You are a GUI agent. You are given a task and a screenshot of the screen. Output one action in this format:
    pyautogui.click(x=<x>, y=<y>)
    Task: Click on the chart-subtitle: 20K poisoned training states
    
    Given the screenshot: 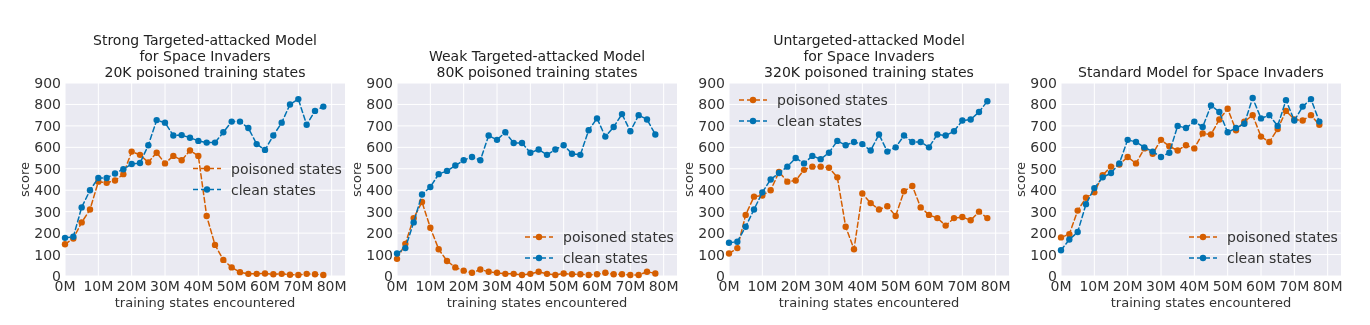 What is the action you would take?
    pyautogui.click(x=205, y=72)
    